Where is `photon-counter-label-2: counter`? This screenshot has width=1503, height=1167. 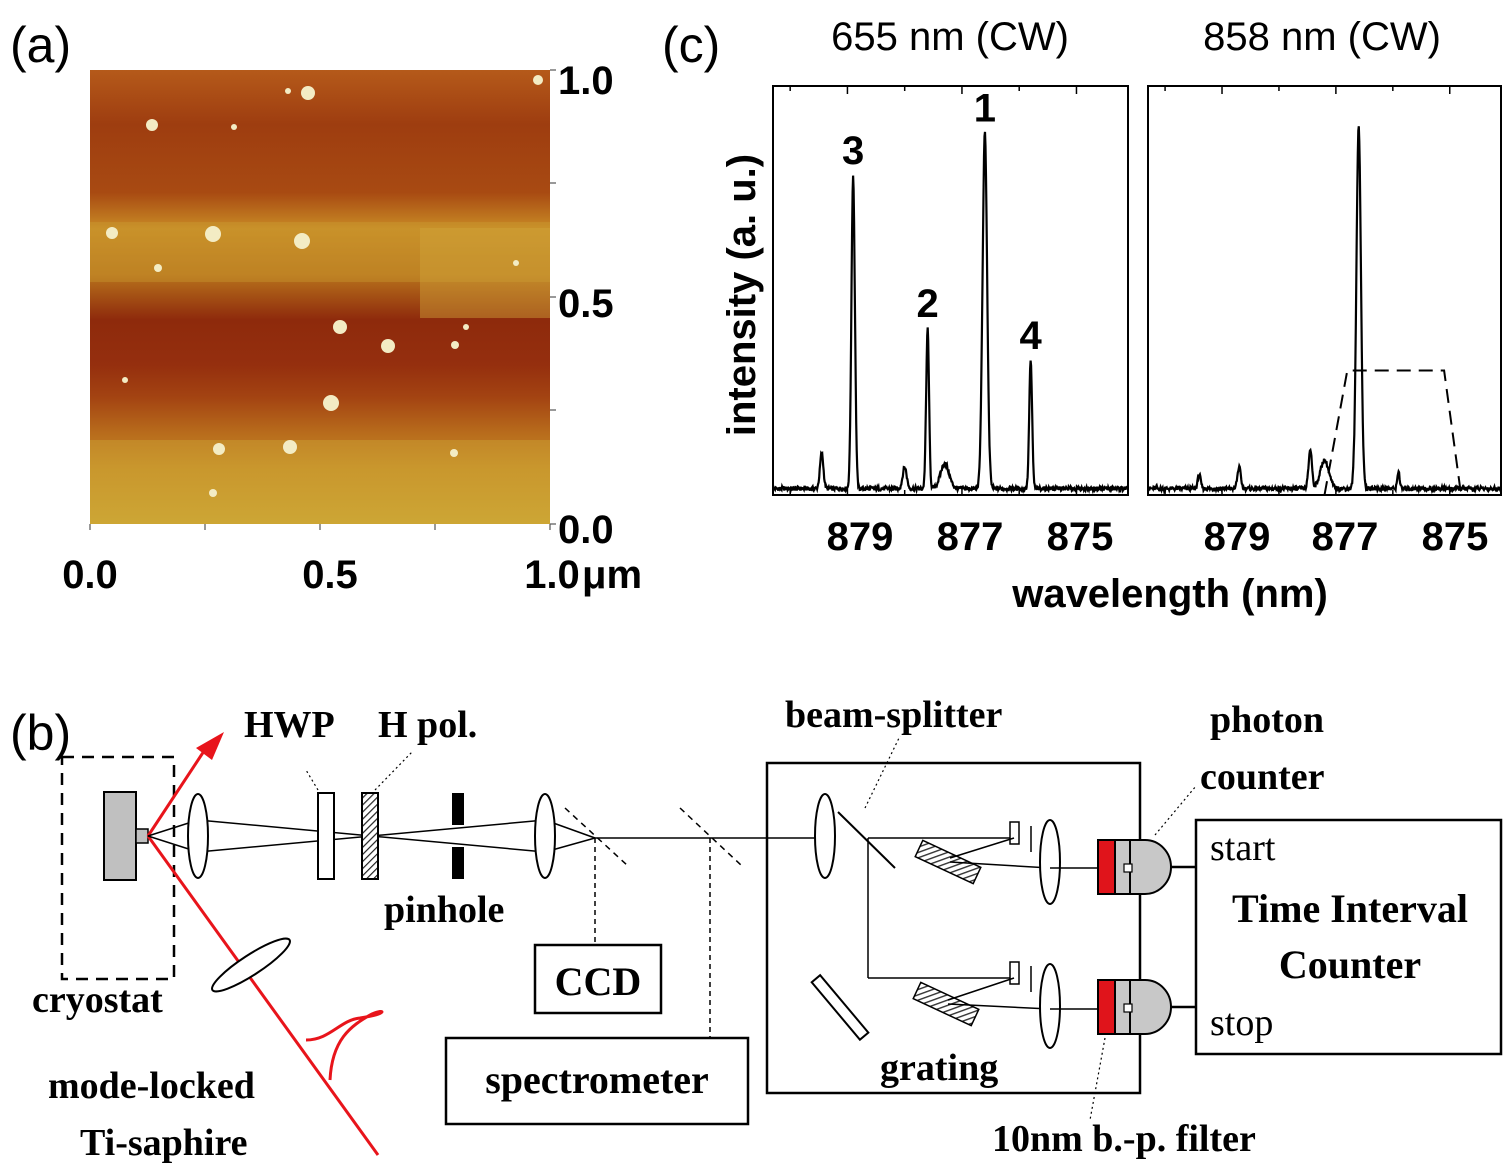
photon-counter-label-2: counter is located at coordinates (1262, 777).